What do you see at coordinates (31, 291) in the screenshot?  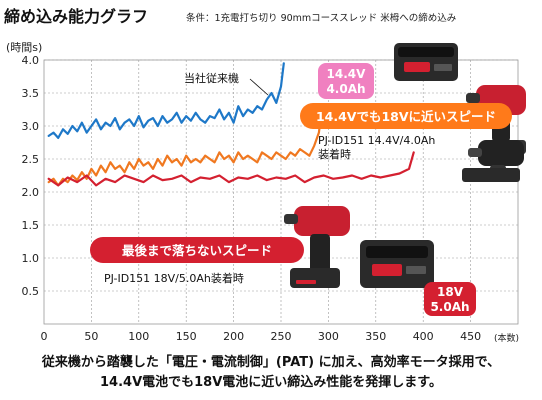 I see `y-tick-label: 0.5` at bounding box center [31, 291].